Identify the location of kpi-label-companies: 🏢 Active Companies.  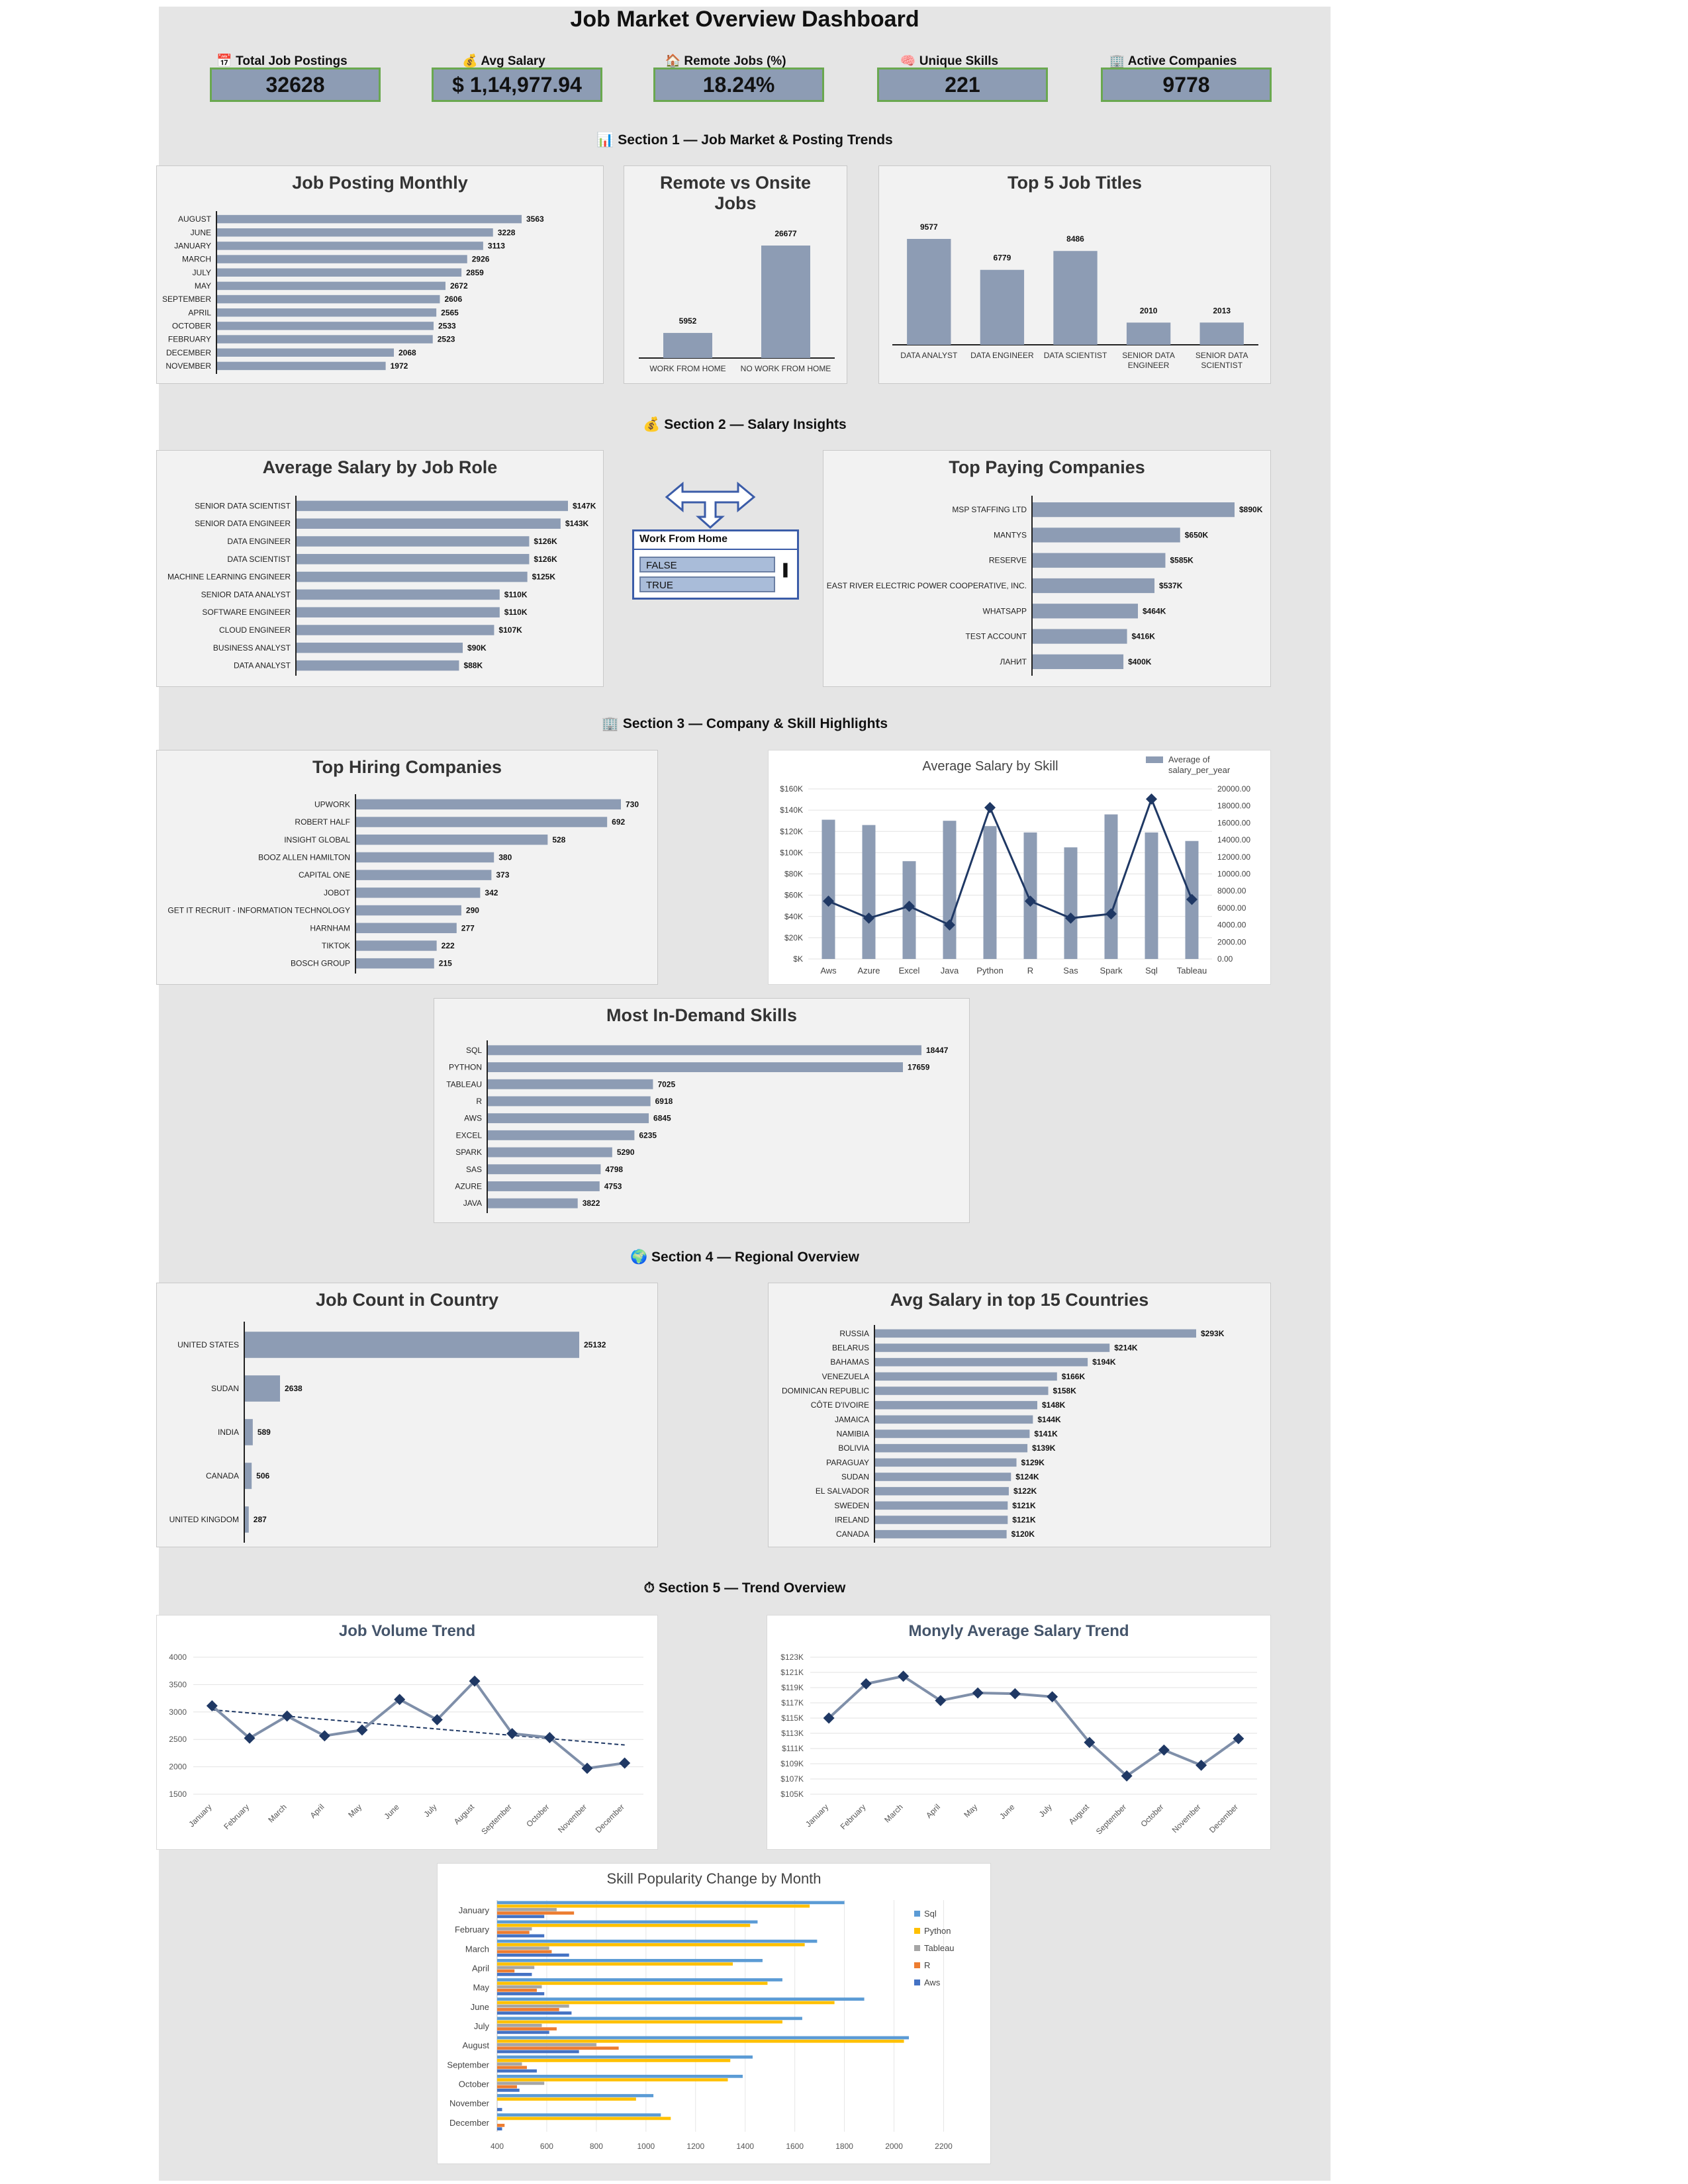
(1173, 61).